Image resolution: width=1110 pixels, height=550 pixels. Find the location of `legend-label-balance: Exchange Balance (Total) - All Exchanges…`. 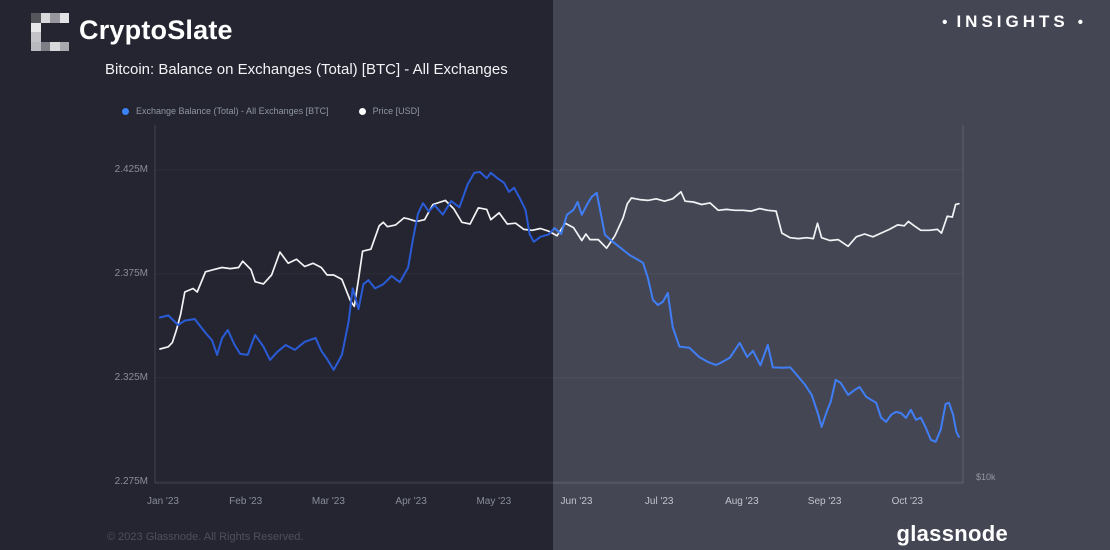

legend-label-balance: Exchange Balance (Total) - All Exchanges… is located at coordinates (232, 111).